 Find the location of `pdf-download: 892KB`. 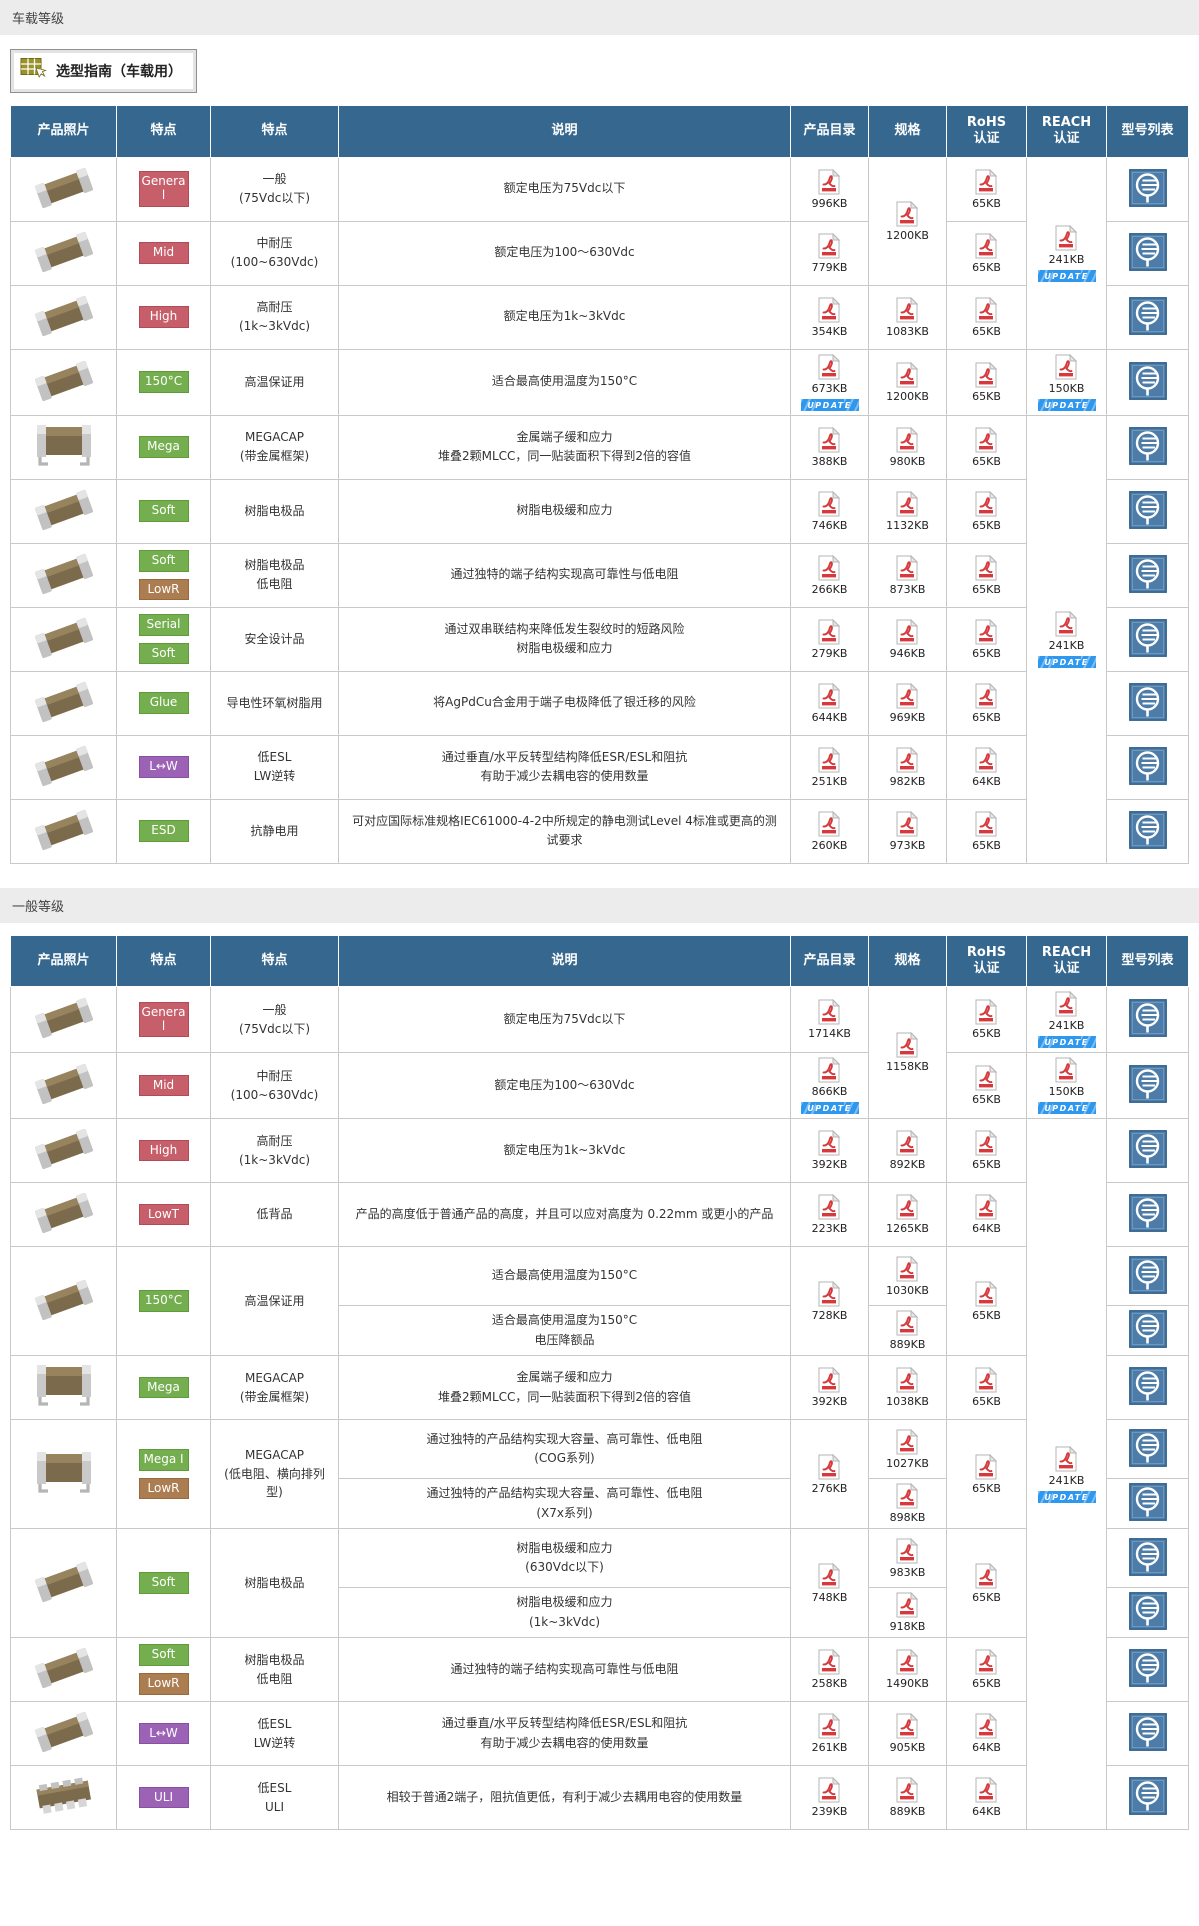

pdf-download: 892KB is located at coordinates (907, 1150).